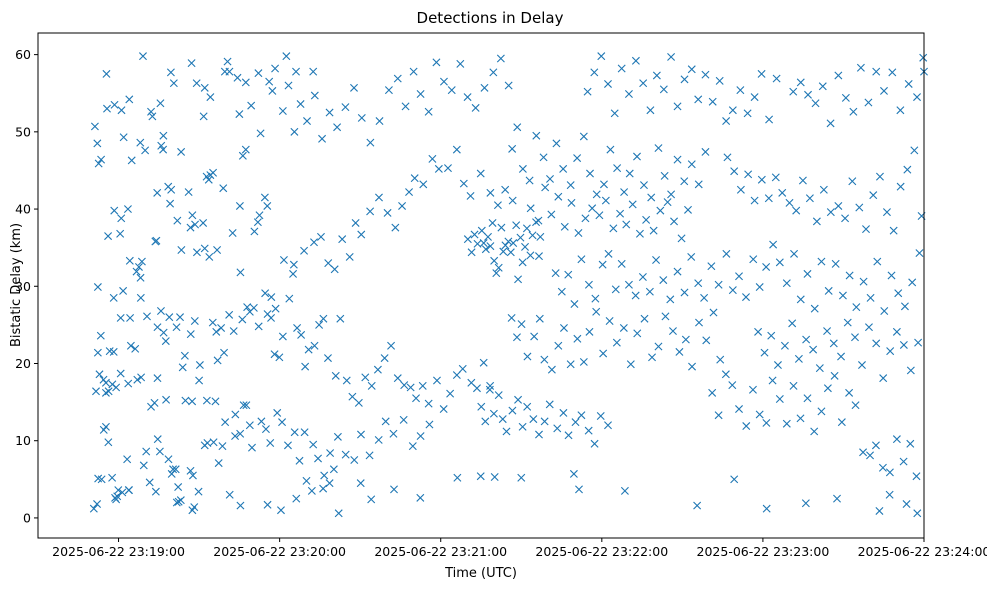 This screenshot has height=590, width=987. What do you see at coordinates (23, 286) in the screenshot?
I see `y-tick-label: 30` at bounding box center [23, 286].